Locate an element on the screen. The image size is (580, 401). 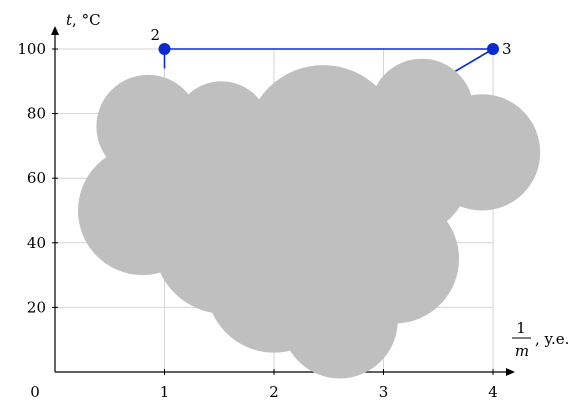
x-tick-label: 0 is located at coordinates (35, 392).